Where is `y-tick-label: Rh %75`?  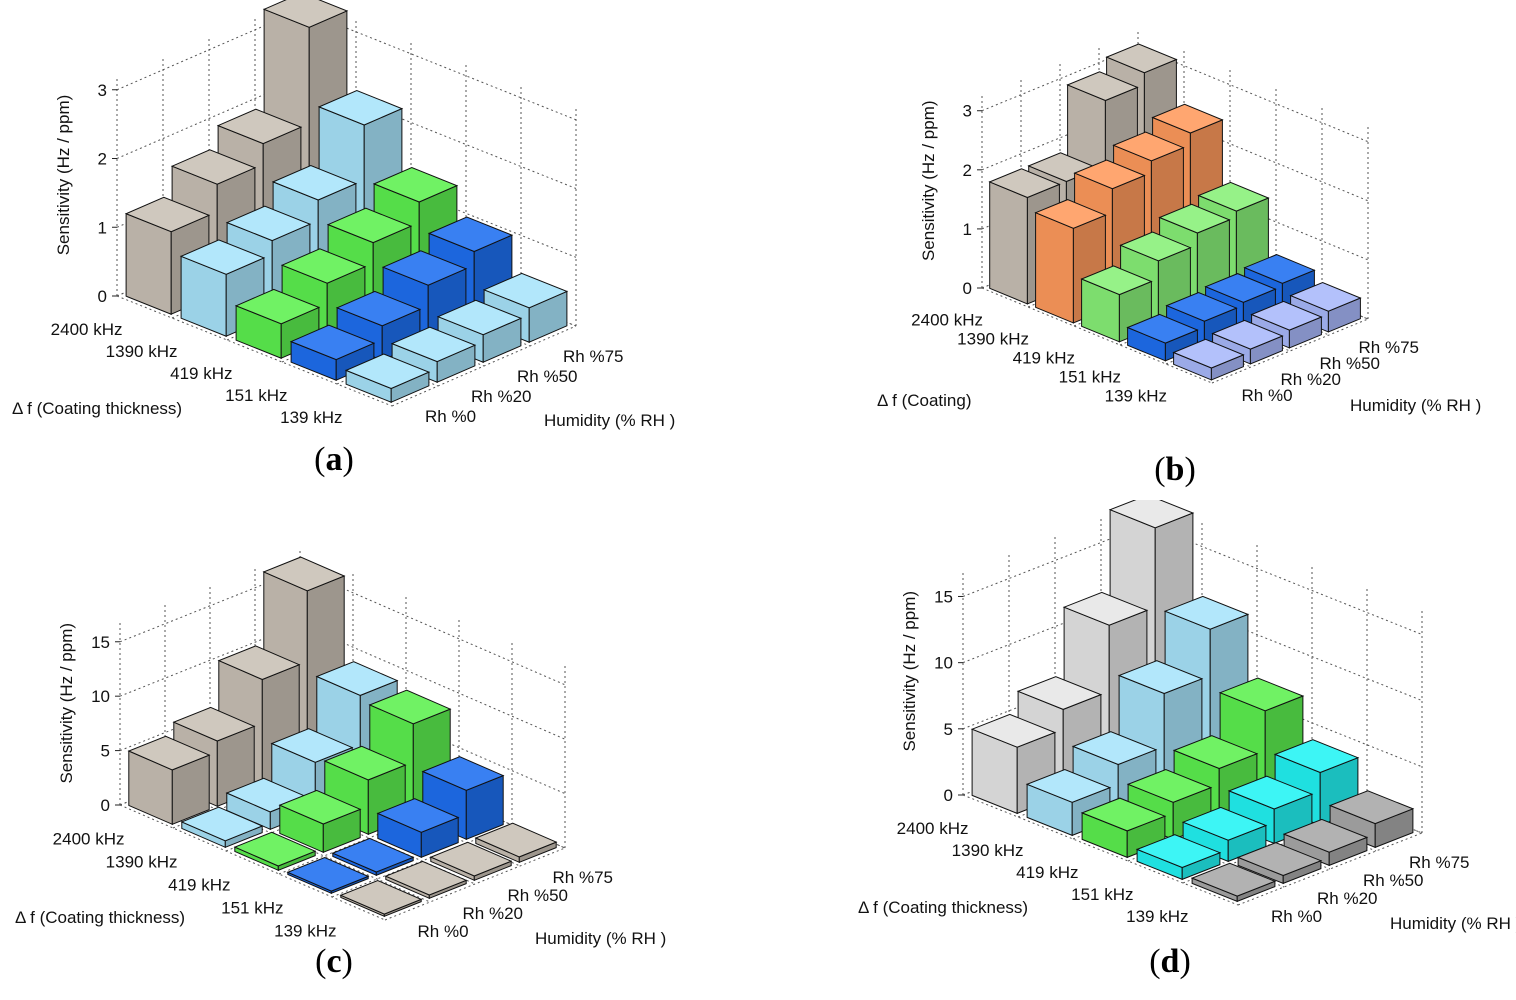 y-tick-label: Rh %75 is located at coordinates (583, 877).